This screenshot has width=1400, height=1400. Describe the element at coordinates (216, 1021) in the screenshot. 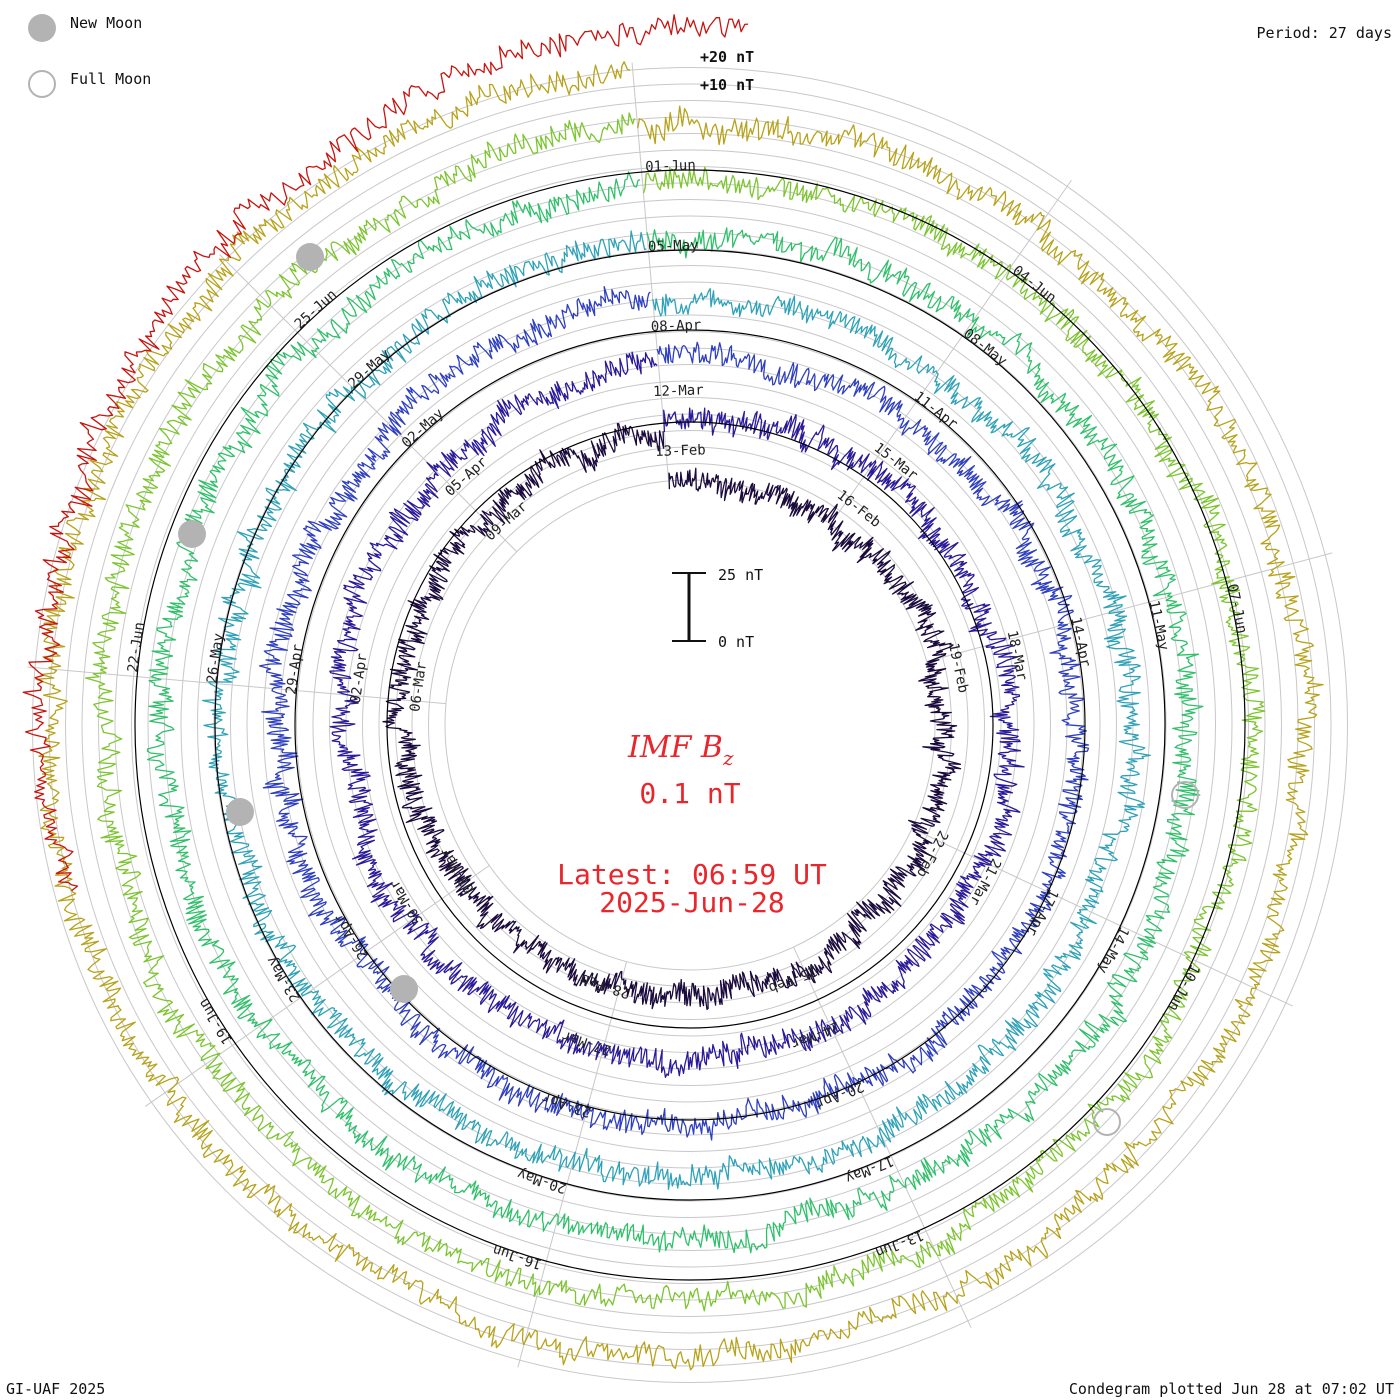

I see `date-label: 19-Jun` at that location.